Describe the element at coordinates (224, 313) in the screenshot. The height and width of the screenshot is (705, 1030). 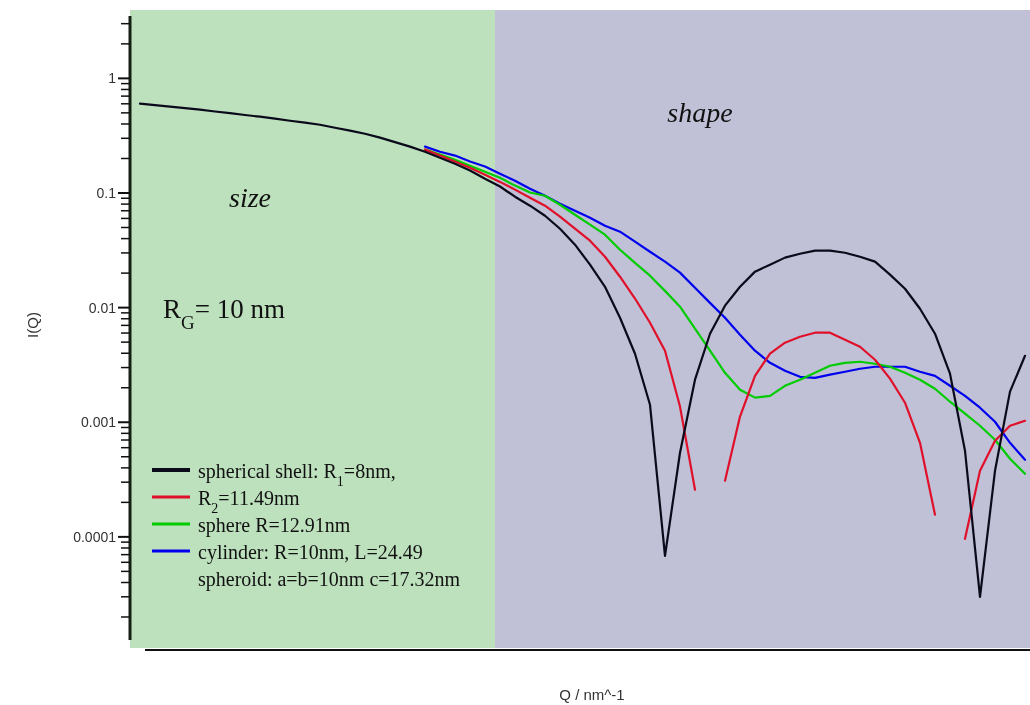
I see `annotation: R$_{G}$= 10 nm` at that location.